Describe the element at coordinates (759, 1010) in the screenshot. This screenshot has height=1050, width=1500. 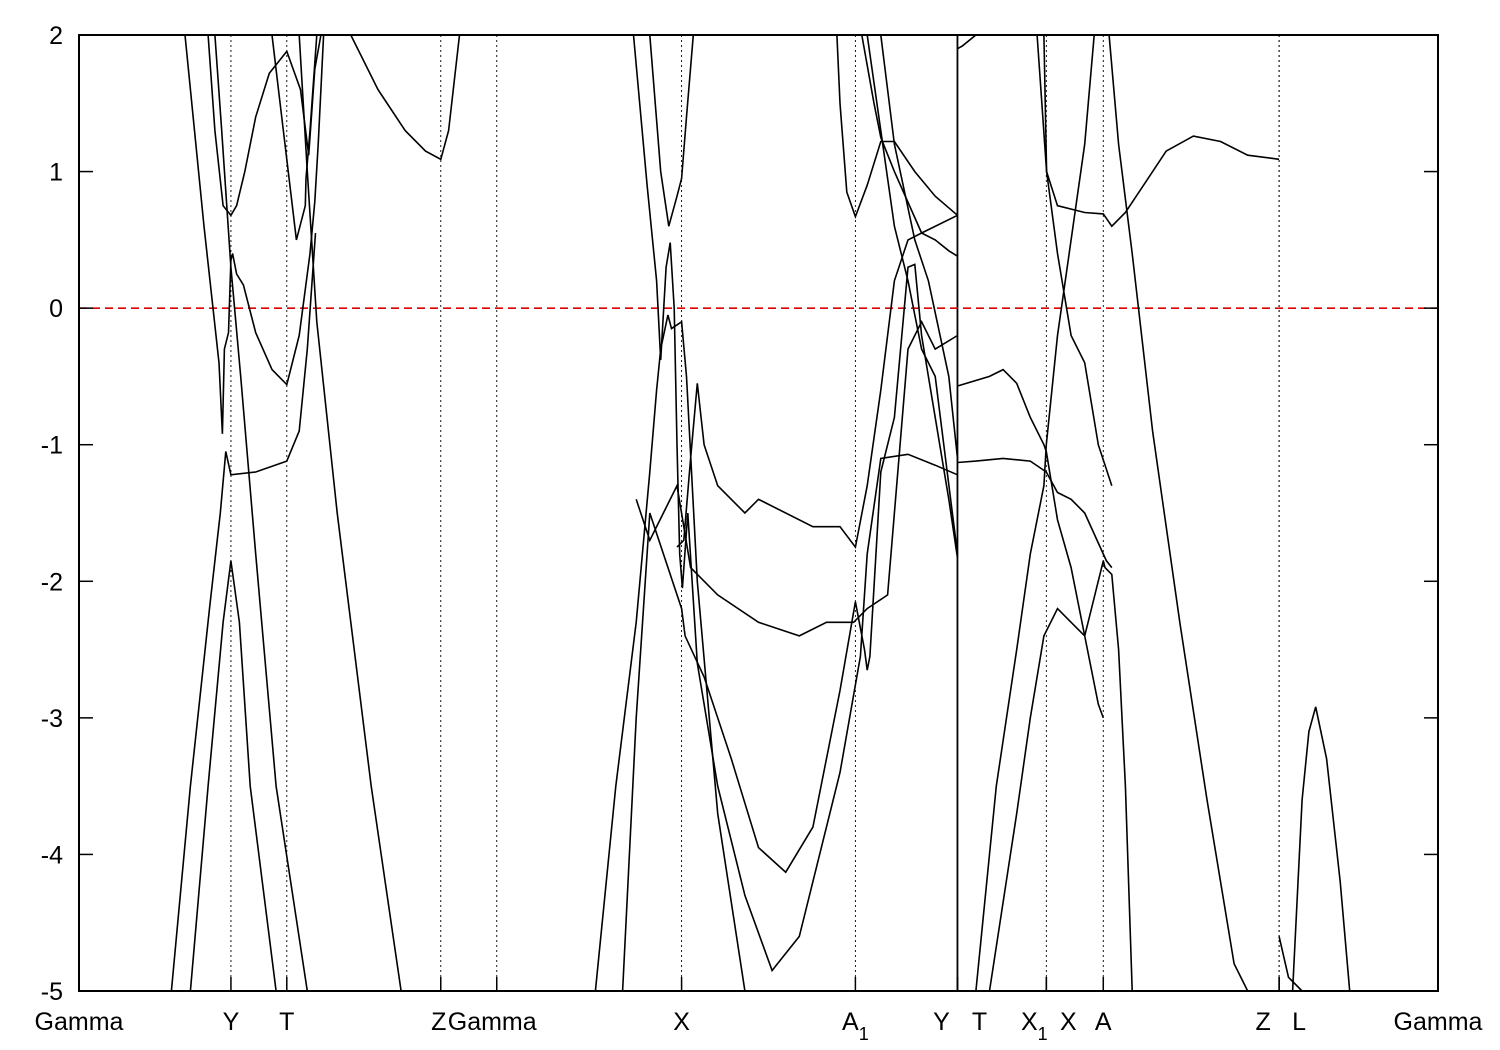
I see `x-axis-kpoint-labels: Gamma Y T Z Gamma X A1 Y T X1 X A Z L Gamma` at that location.